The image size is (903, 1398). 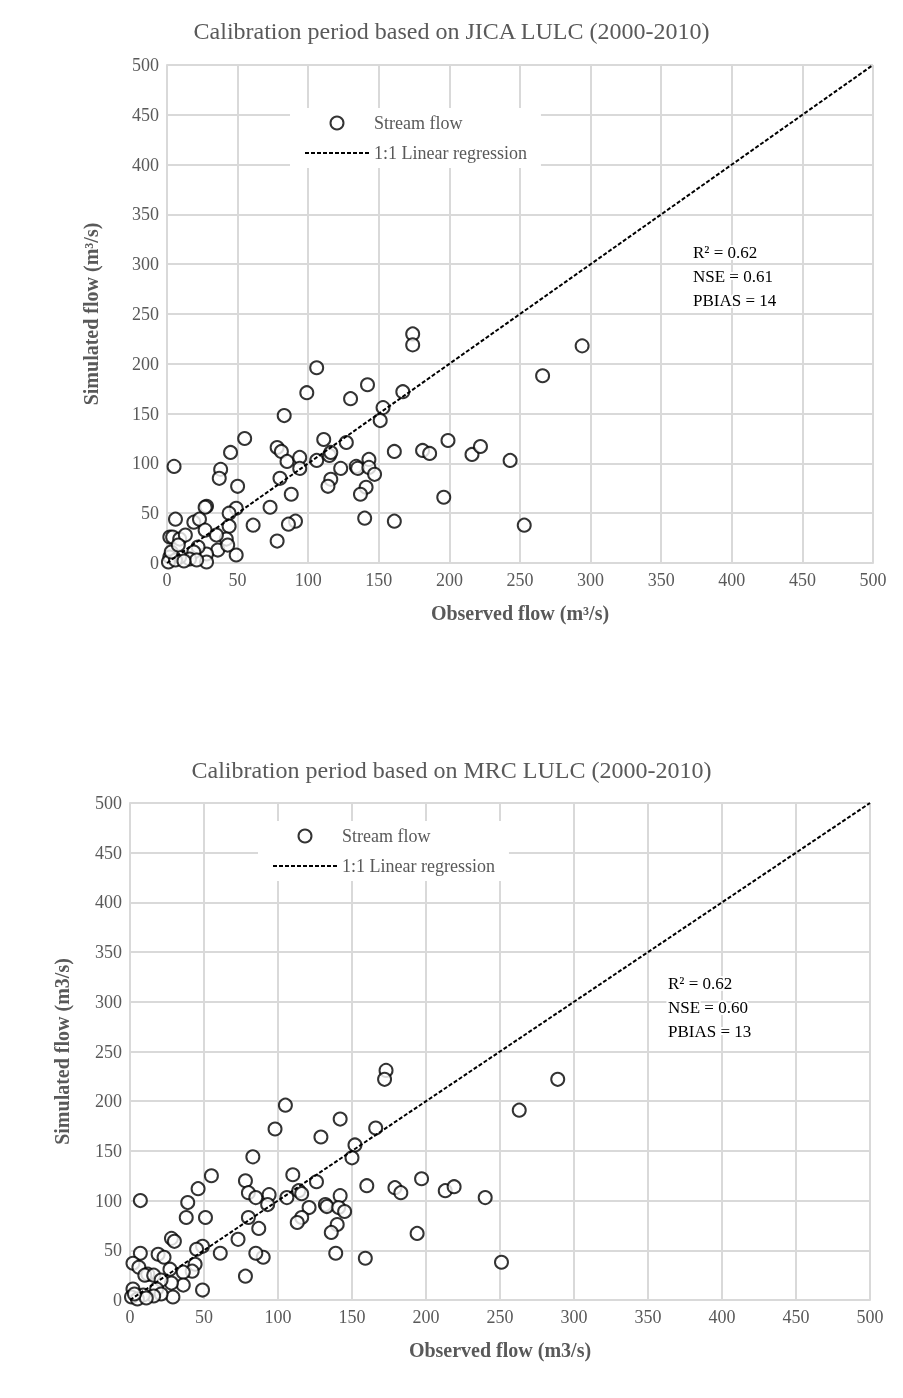 What do you see at coordinates (451, 31) in the screenshot?
I see `chart-title: Calibration period based on JICA LULC (2000-2010)` at bounding box center [451, 31].